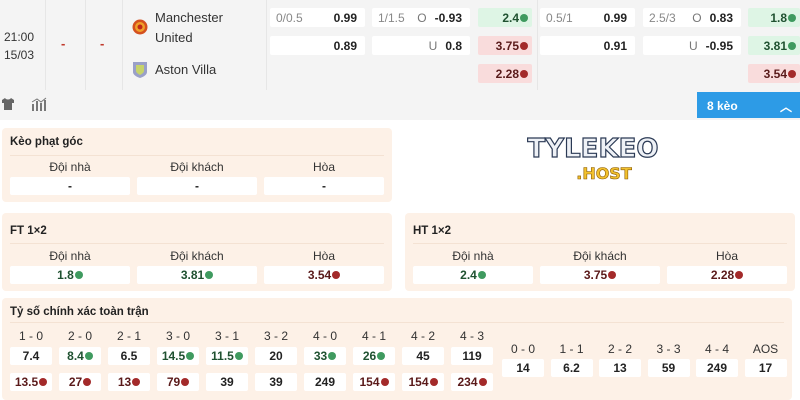 This screenshot has width=800, height=400. I want to click on odds-value: 3.81, so click(775, 45).